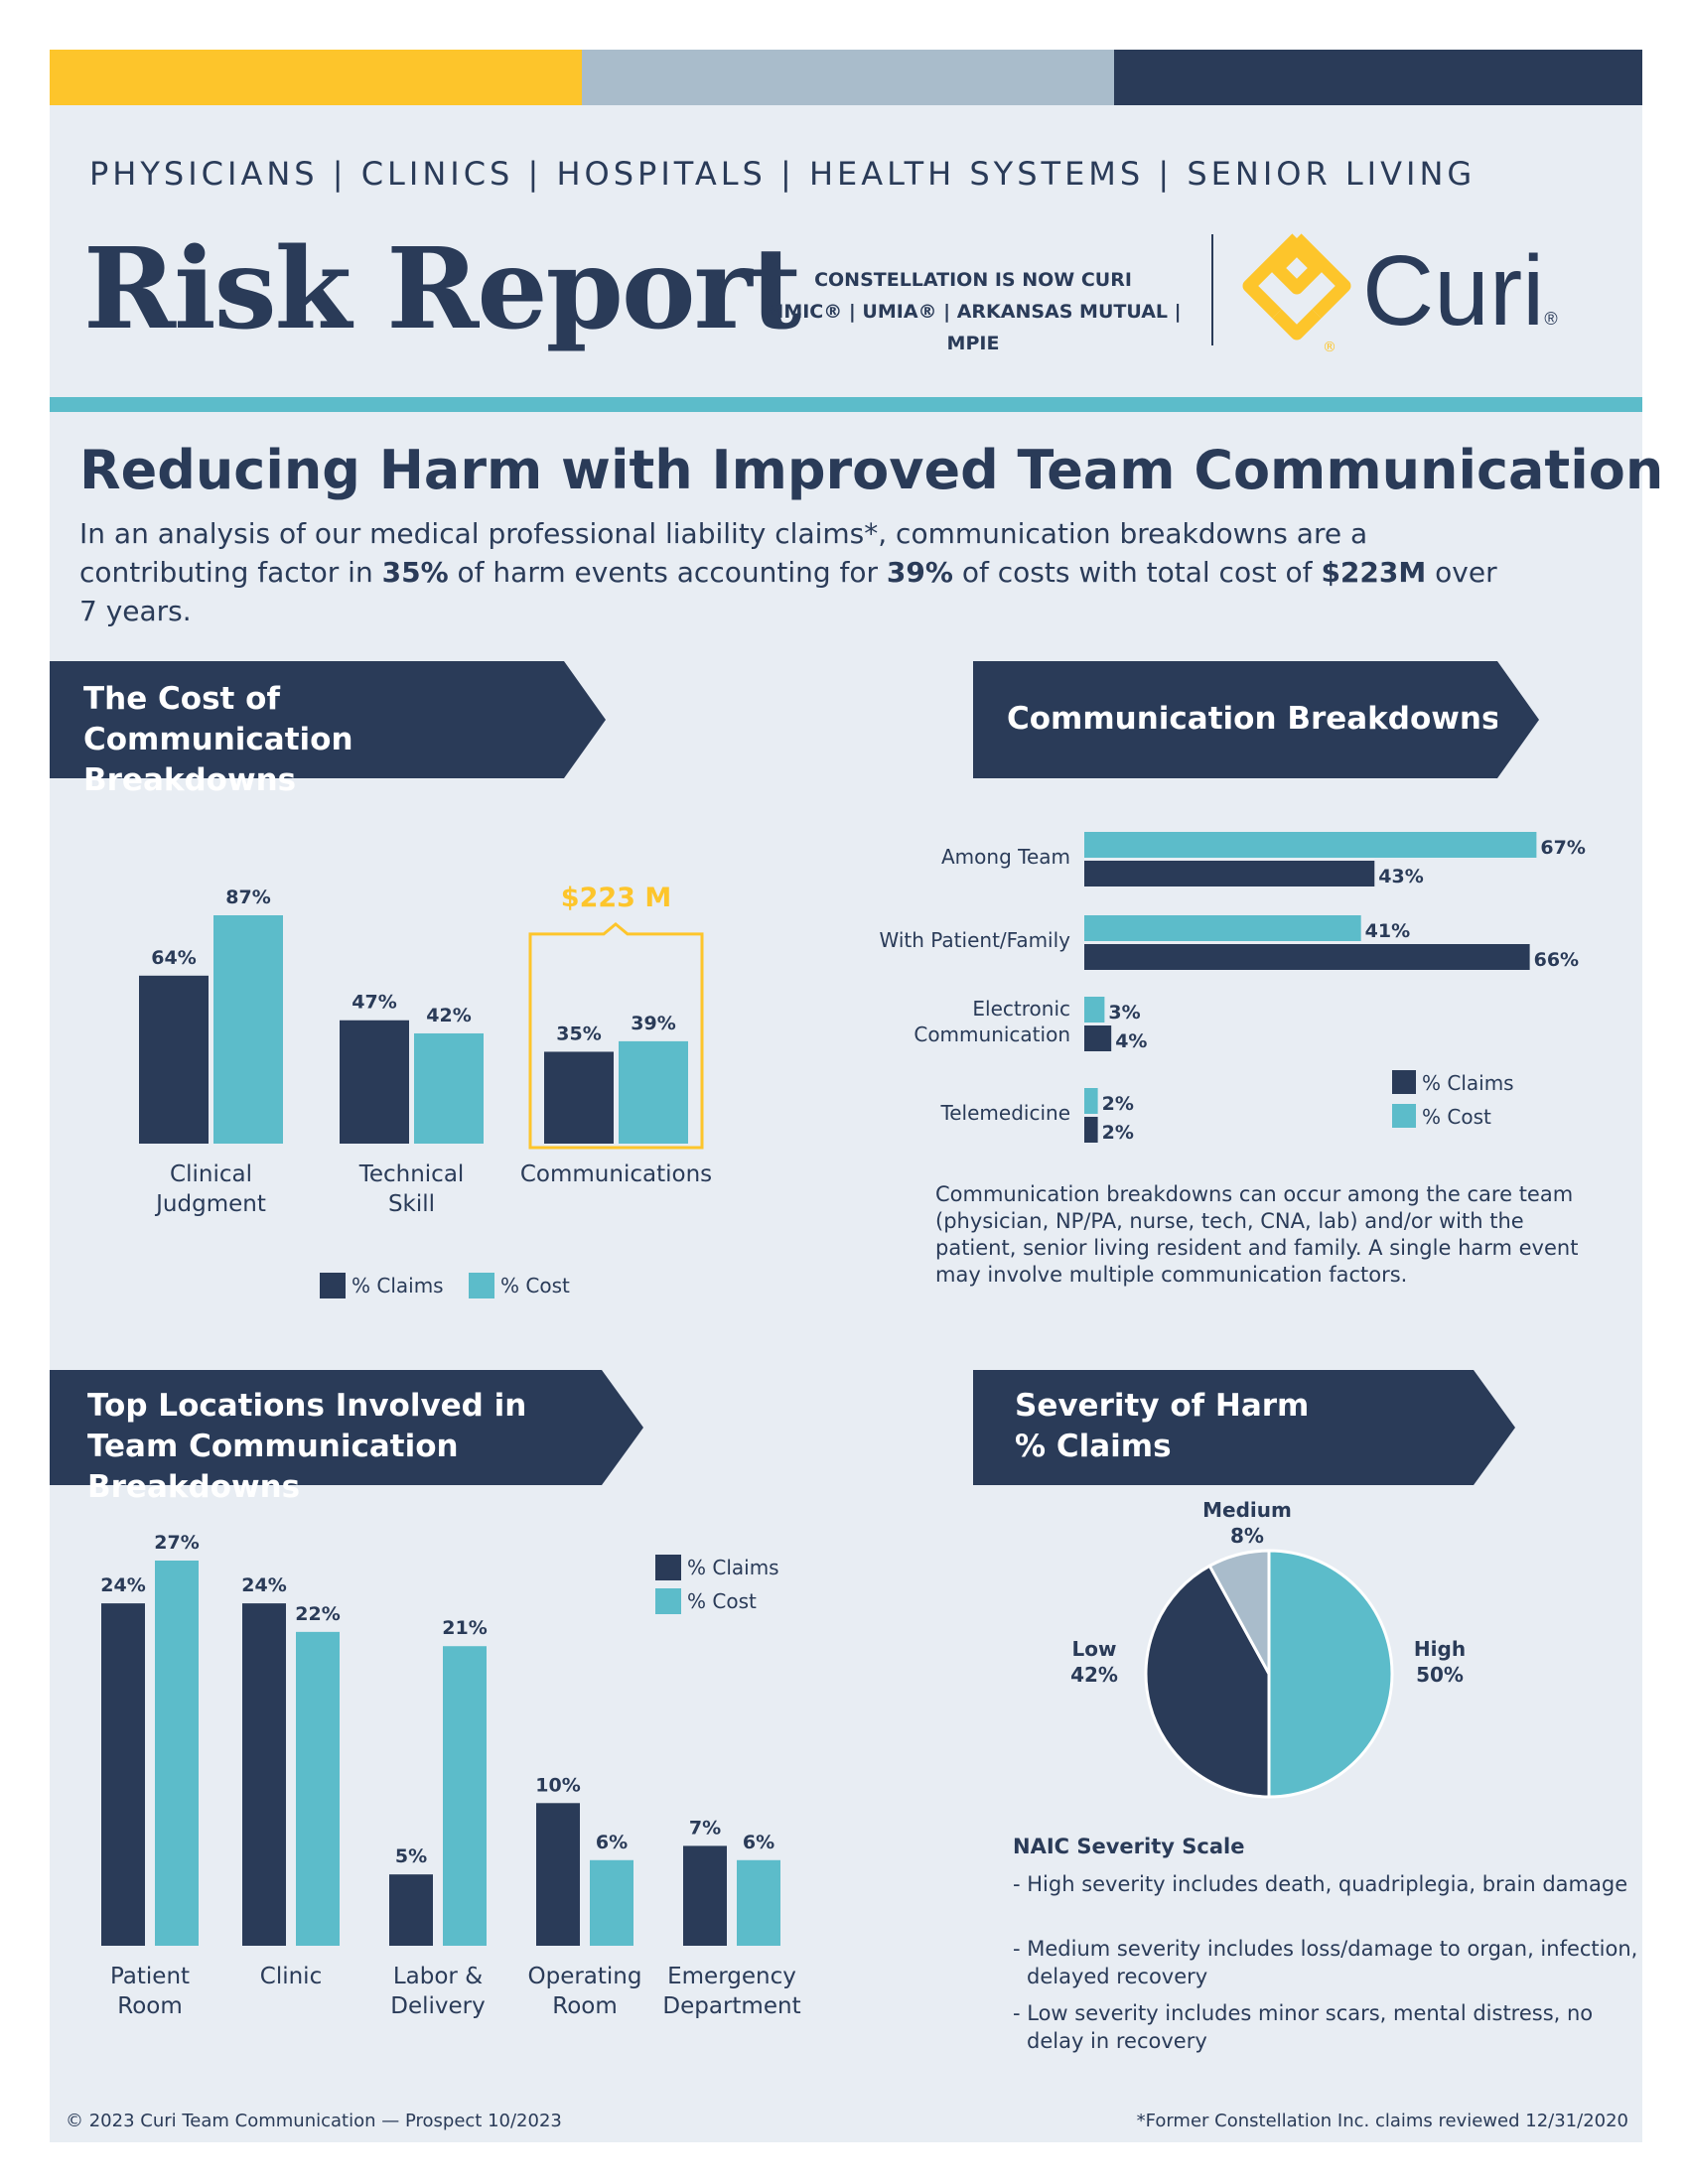 The image size is (1688, 2184). What do you see at coordinates (611, 1902) in the screenshot?
I see `bar-operating-room-cost` at bounding box center [611, 1902].